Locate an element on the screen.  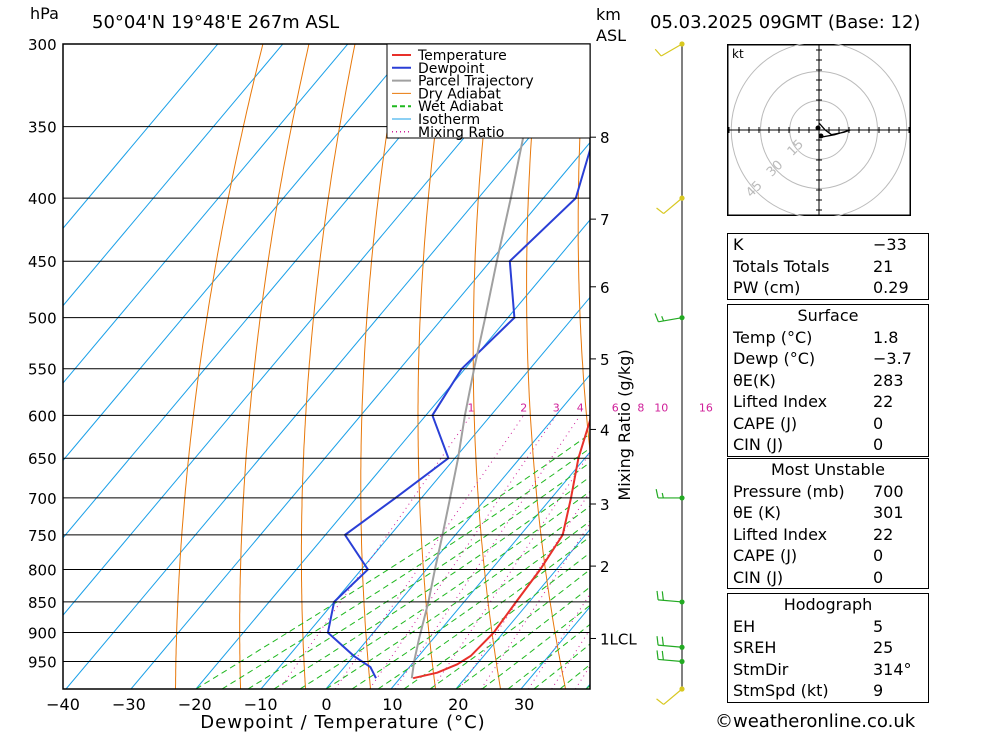
legend-label: Isotherm is located at coordinates (449, 120).